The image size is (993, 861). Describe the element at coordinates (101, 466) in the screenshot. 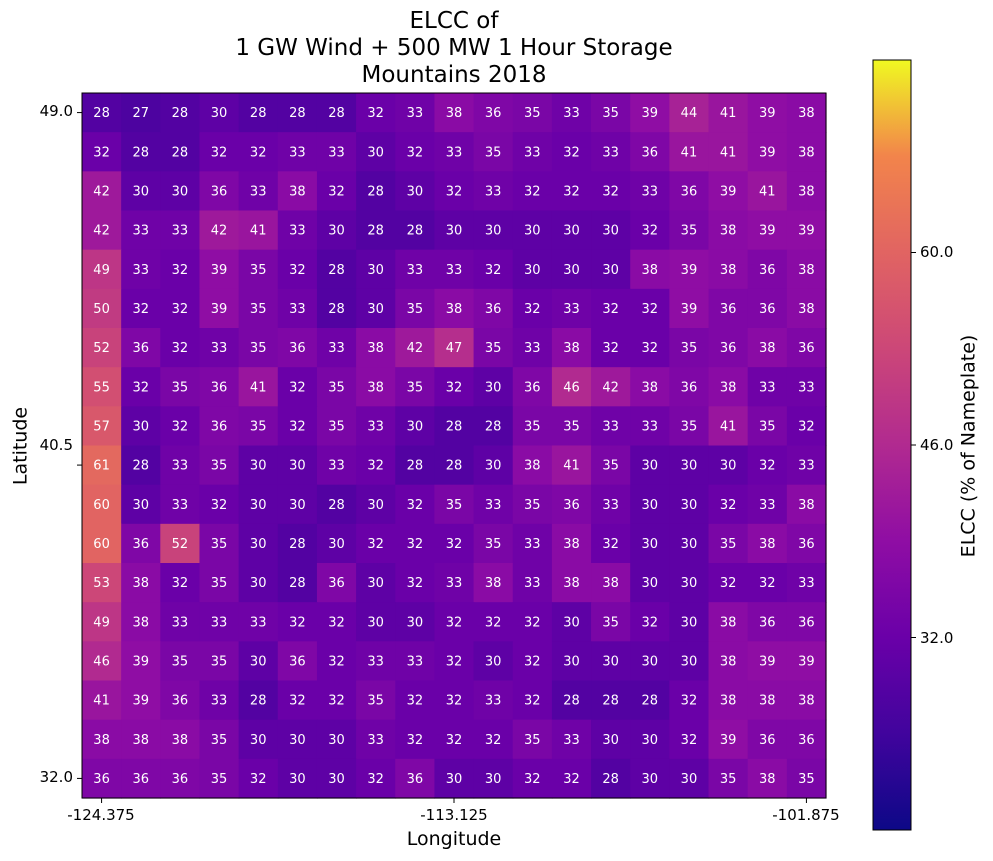

I see `cell-value-label: 61` at that location.